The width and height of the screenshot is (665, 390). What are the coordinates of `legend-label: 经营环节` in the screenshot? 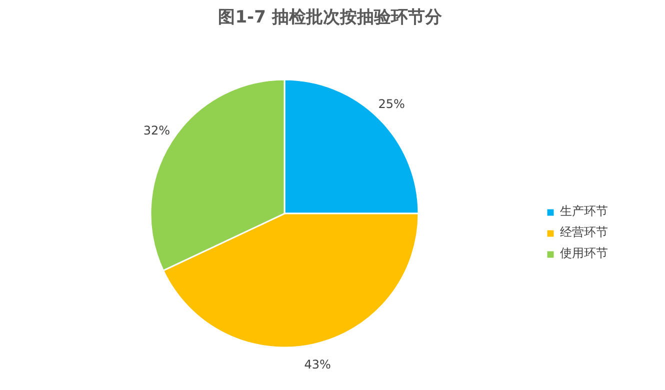 It's located at (584, 232).